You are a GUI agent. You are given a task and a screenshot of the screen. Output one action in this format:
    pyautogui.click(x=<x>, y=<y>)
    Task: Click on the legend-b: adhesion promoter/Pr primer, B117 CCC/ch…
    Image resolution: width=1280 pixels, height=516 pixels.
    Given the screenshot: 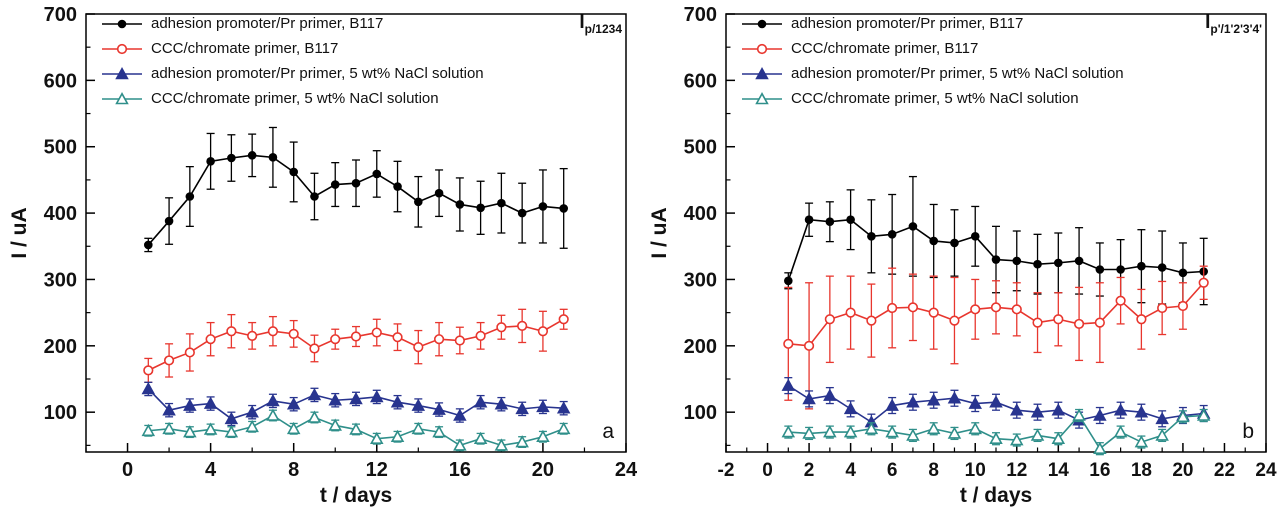 What is the action you would take?
    pyautogui.click(x=932, y=61)
    